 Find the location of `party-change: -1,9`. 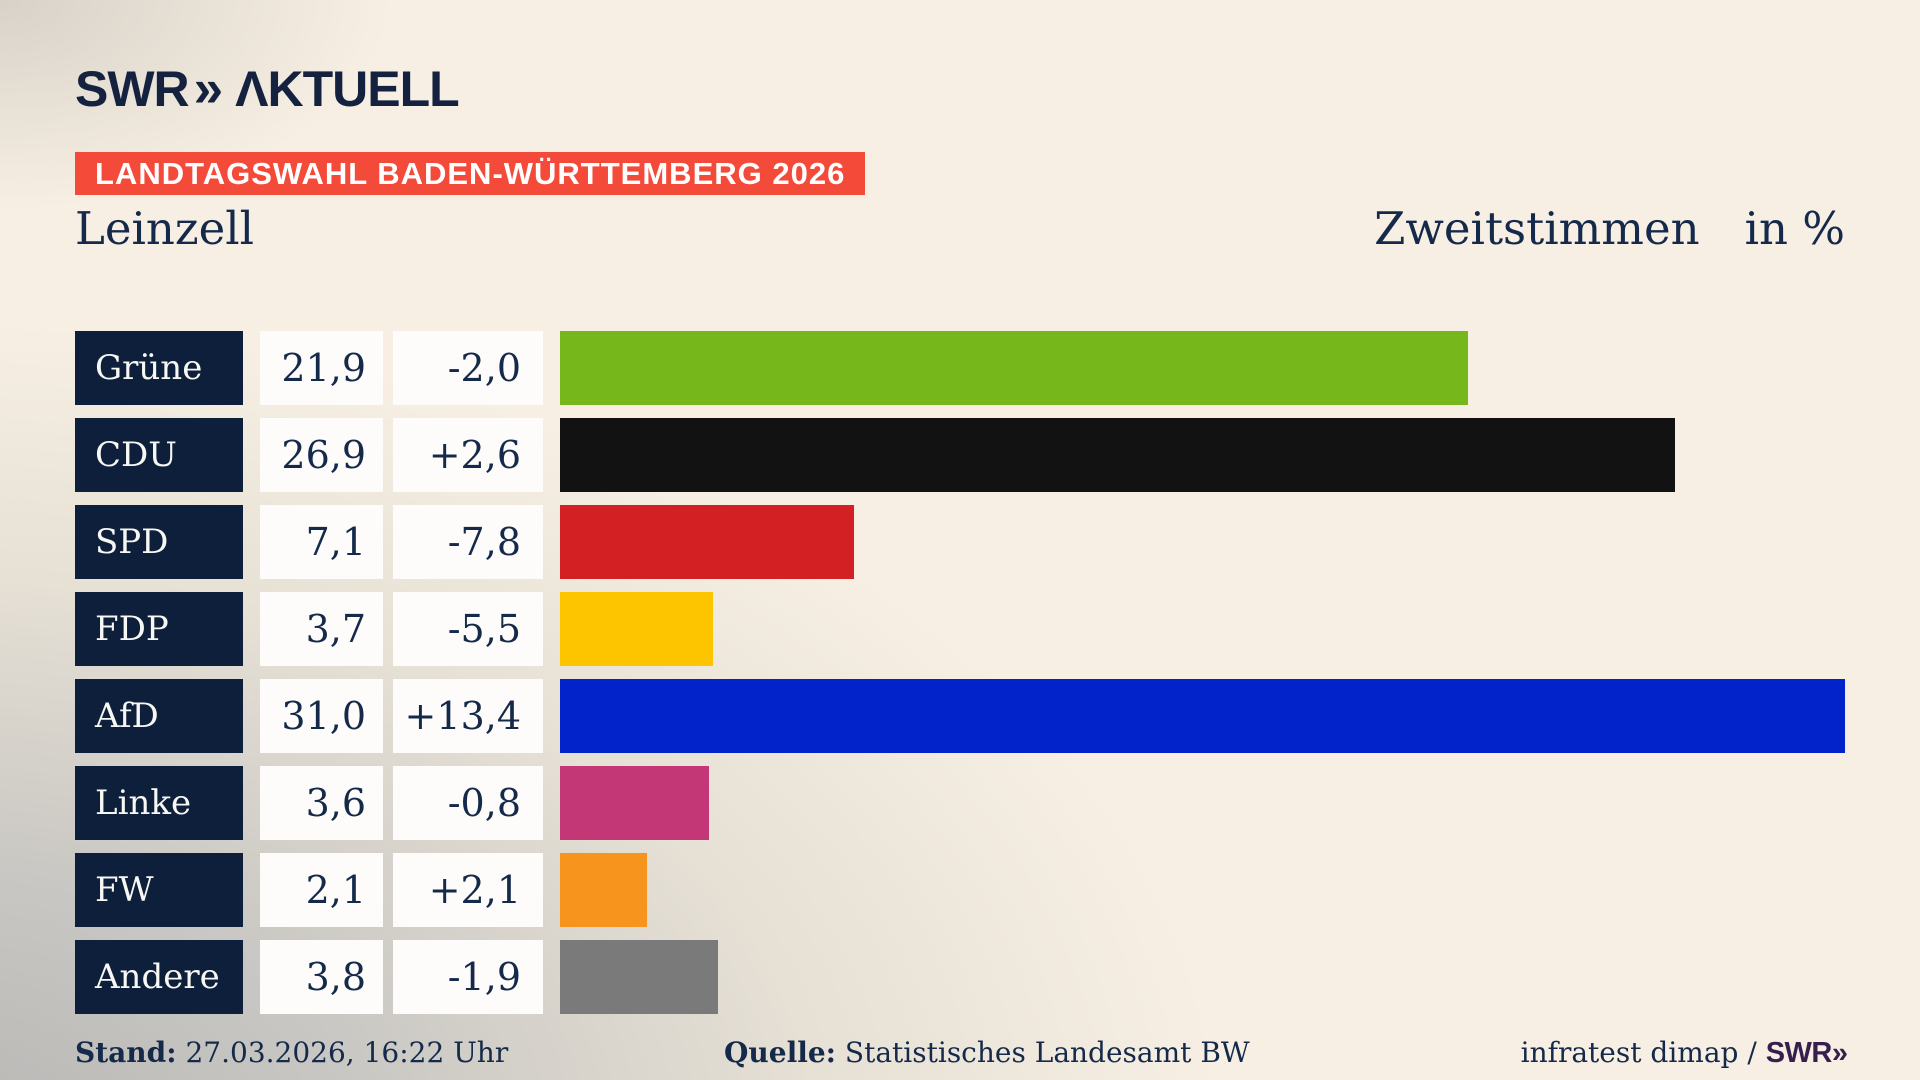

party-change: -1,9 is located at coordinates (468, 977).